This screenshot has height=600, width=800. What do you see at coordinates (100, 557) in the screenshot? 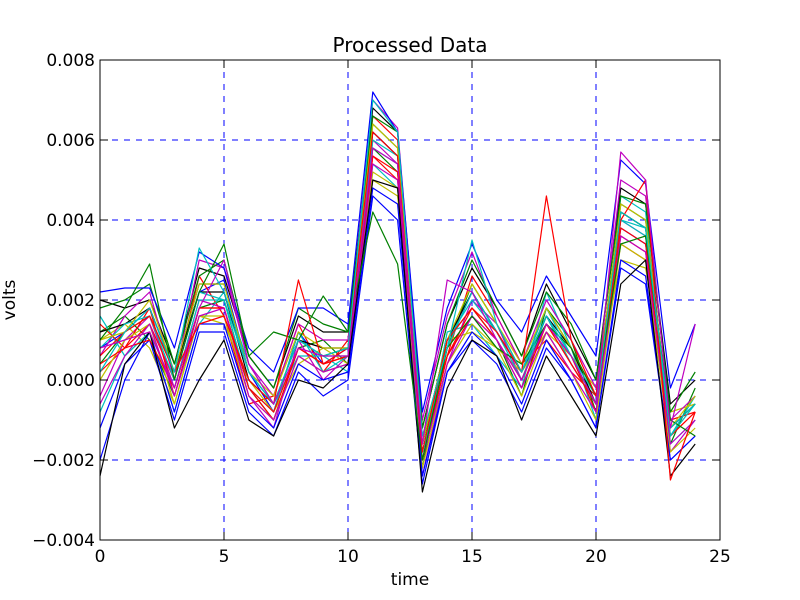
I see `x-tick-label: 0` at bounding box center [100, 557].